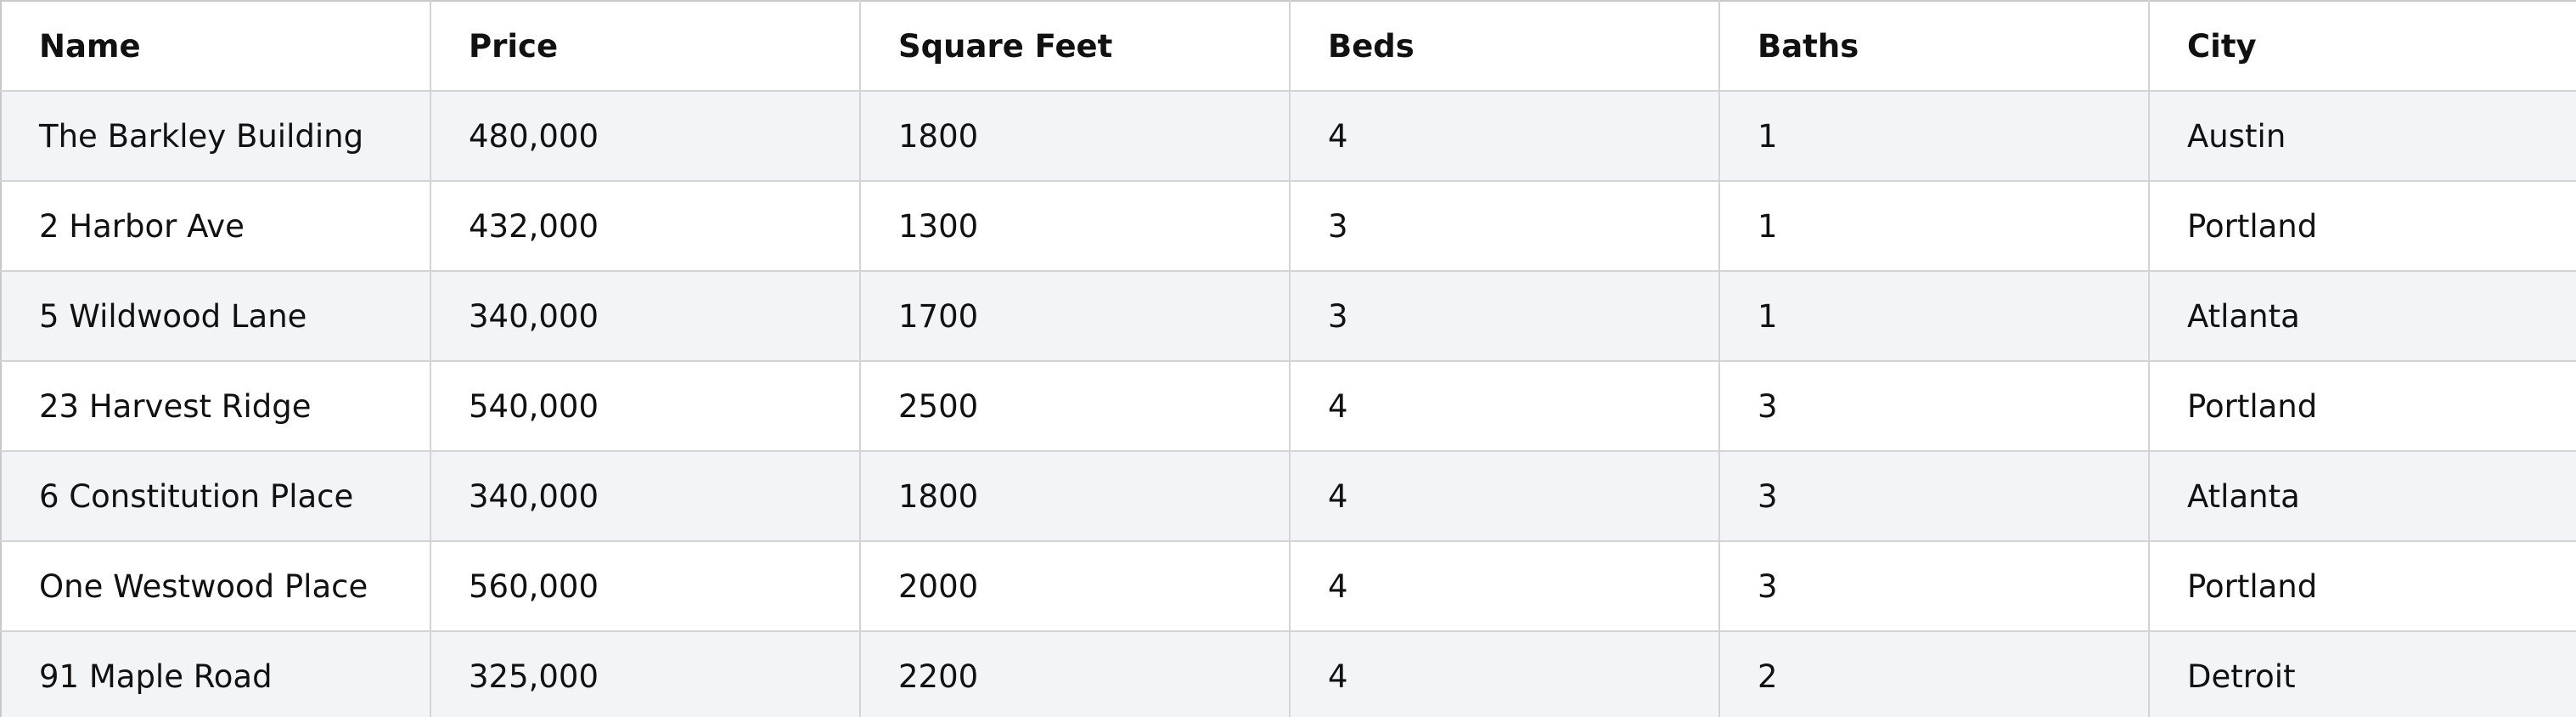  I want to click on column-header-baths: Baths, so click(1934, 46).